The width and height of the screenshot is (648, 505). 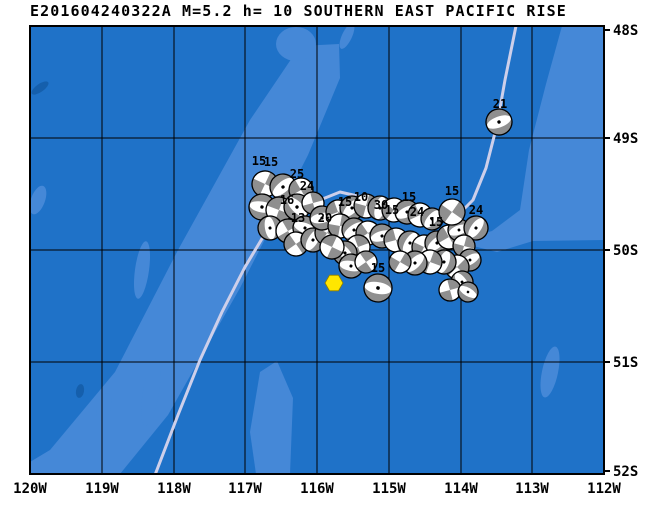 I want to click on epicenter-marker, so click(x=334, y=283).